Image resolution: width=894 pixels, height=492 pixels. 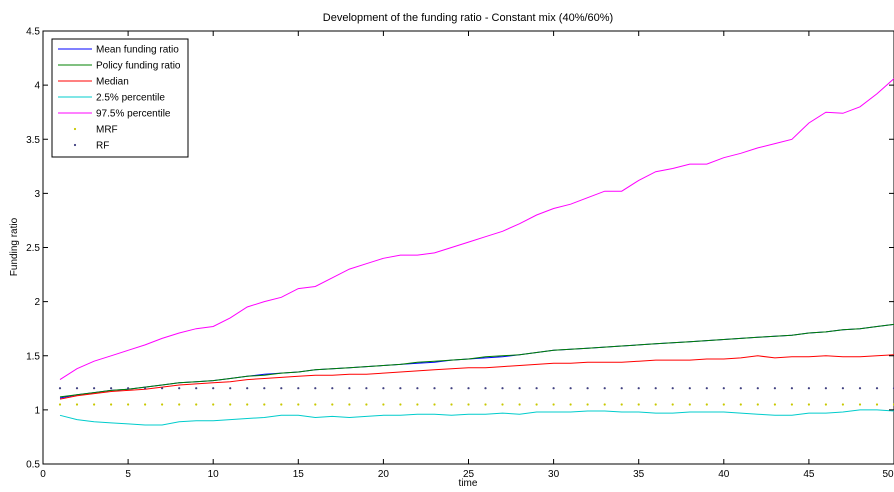 I want to click on y-tick-label: 2, so click(x=37, y=302).